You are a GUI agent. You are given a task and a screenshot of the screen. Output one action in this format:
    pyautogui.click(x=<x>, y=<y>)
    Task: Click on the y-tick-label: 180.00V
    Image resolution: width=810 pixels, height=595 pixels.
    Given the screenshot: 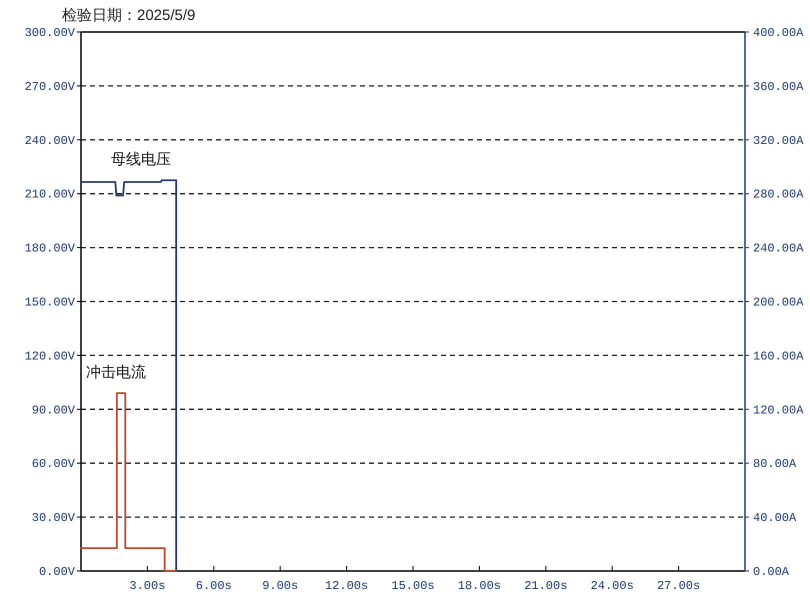 What is the action you would take?
    pyautogui.click(x=50, y=249)
    